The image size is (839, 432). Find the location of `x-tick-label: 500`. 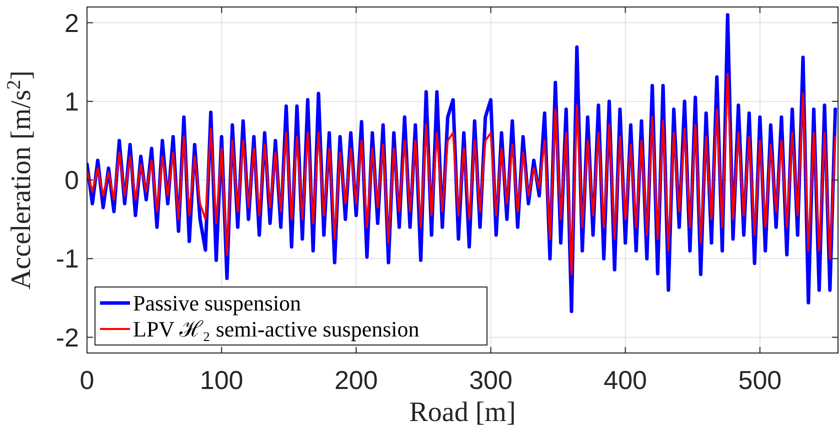

x-tick-label: 500 is located at coordinates (760, 380).